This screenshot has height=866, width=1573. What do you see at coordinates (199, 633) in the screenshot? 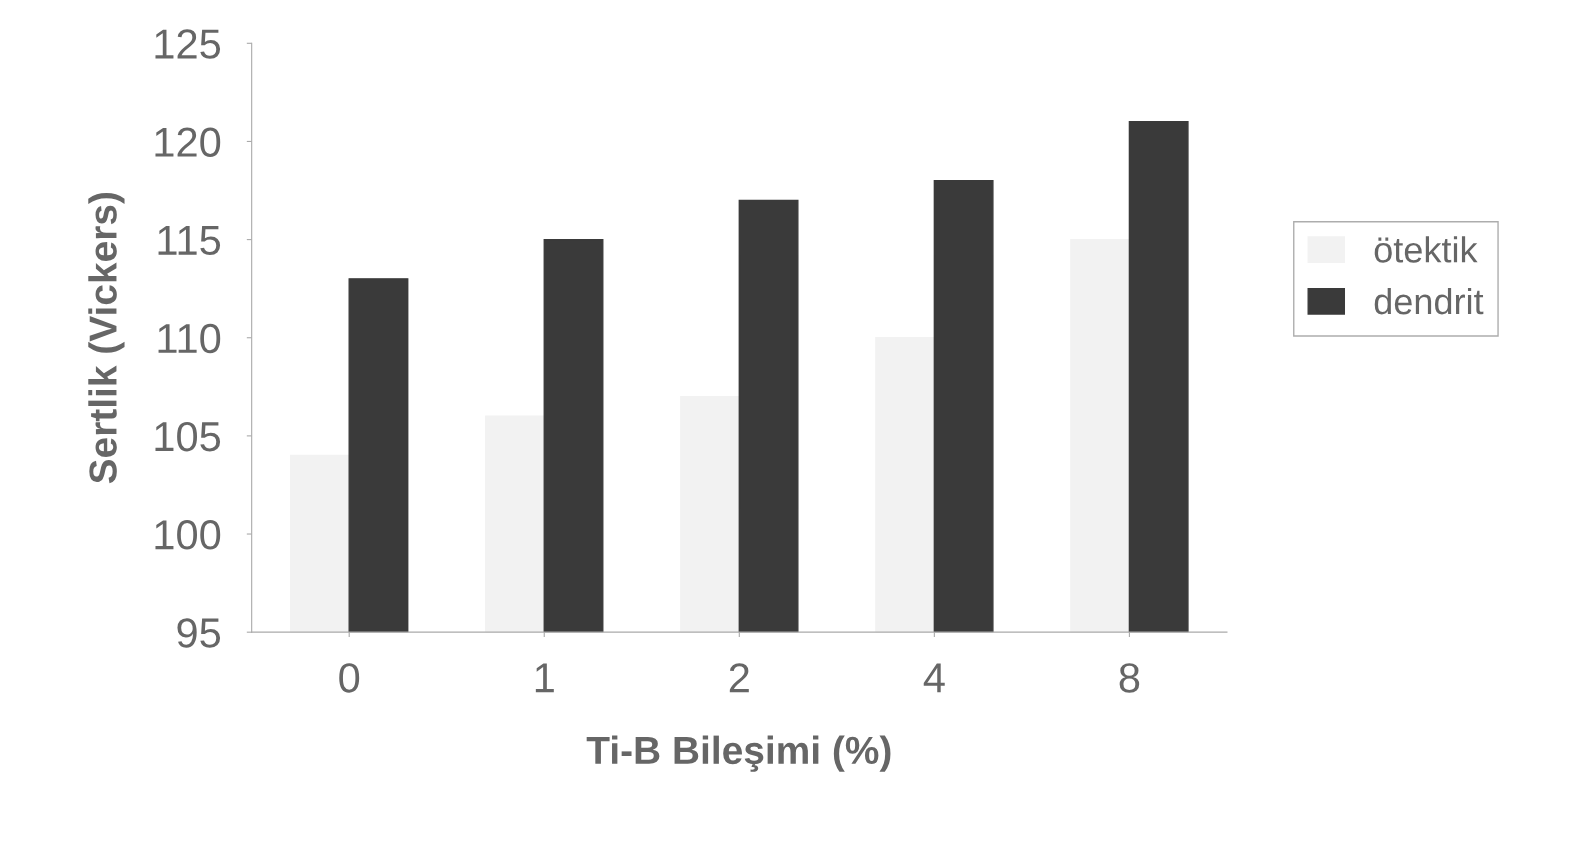
I see `y-tick-label: 95` at bounding box center [199, 633].